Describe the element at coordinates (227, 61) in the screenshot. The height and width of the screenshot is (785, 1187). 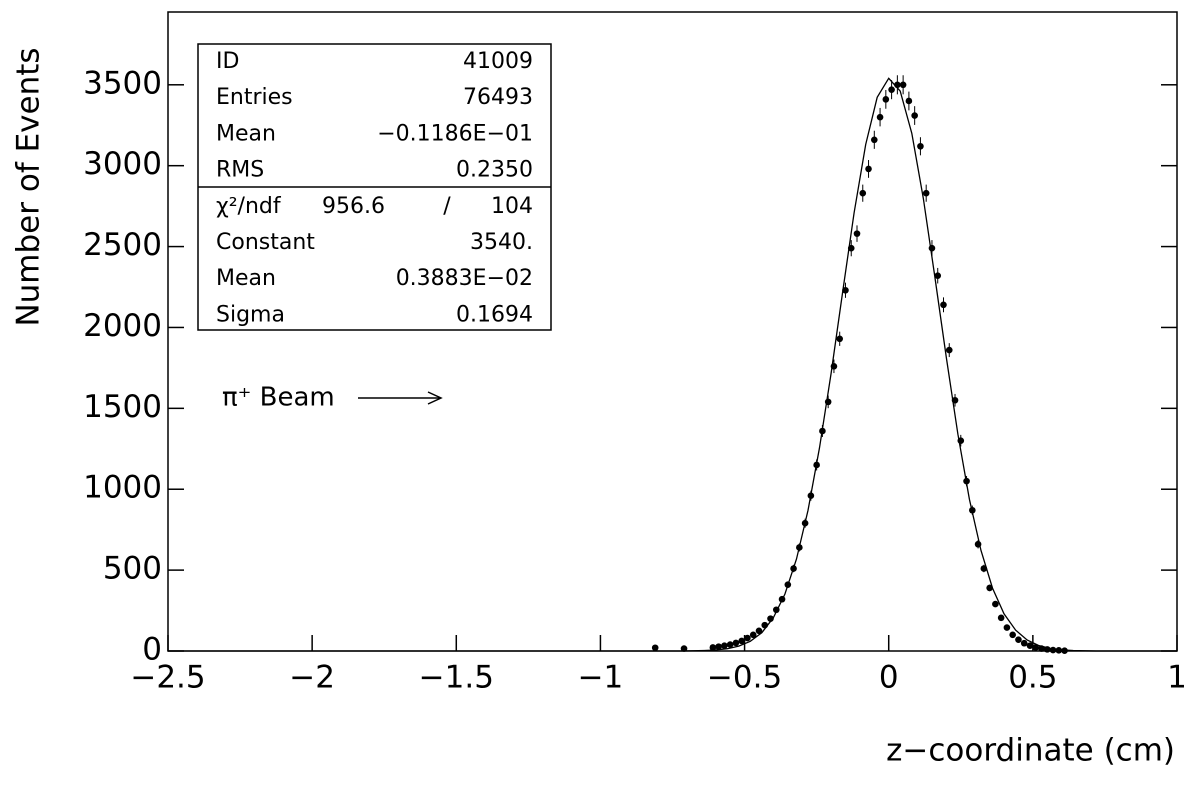
I see `stat-label: ID` at that location.